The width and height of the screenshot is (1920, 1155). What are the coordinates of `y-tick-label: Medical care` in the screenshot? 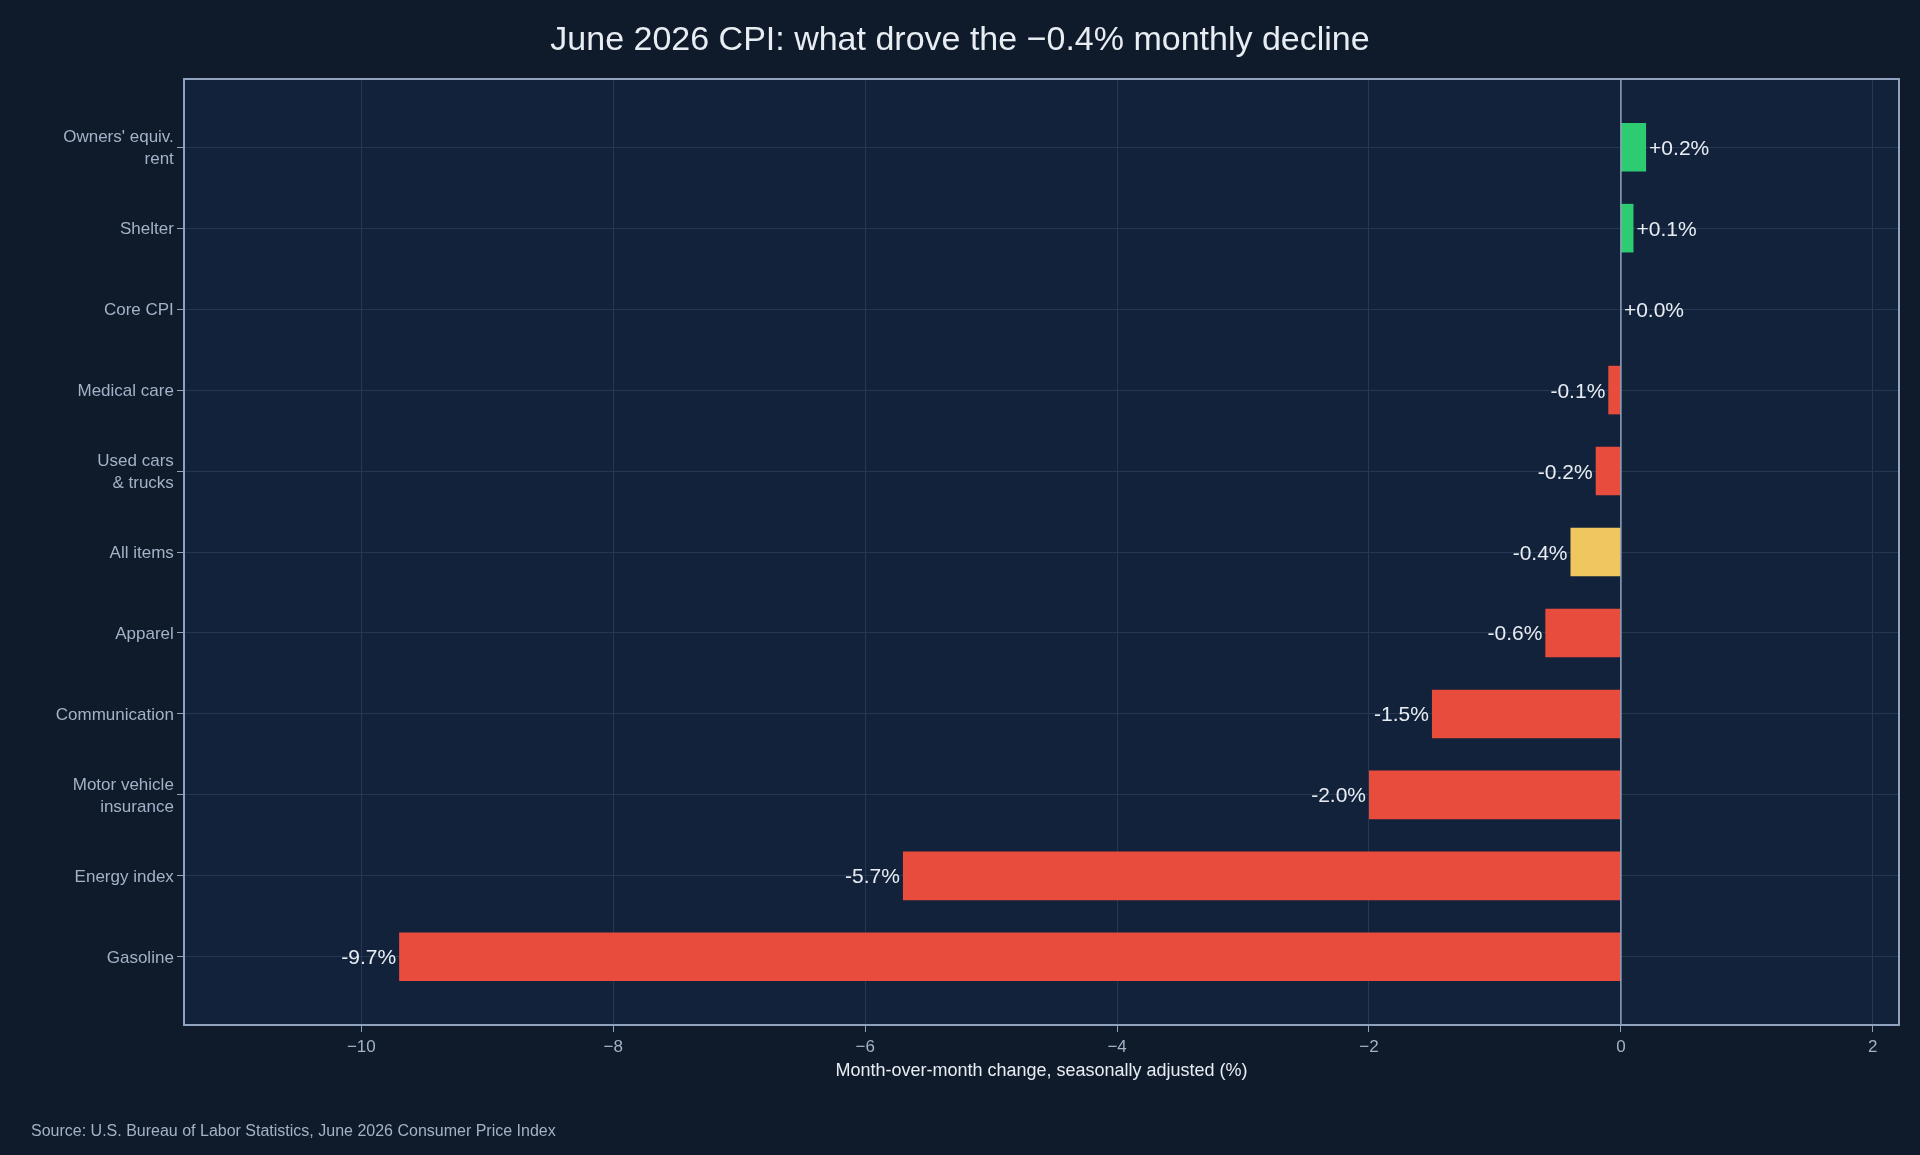 It's located at (125, 391).